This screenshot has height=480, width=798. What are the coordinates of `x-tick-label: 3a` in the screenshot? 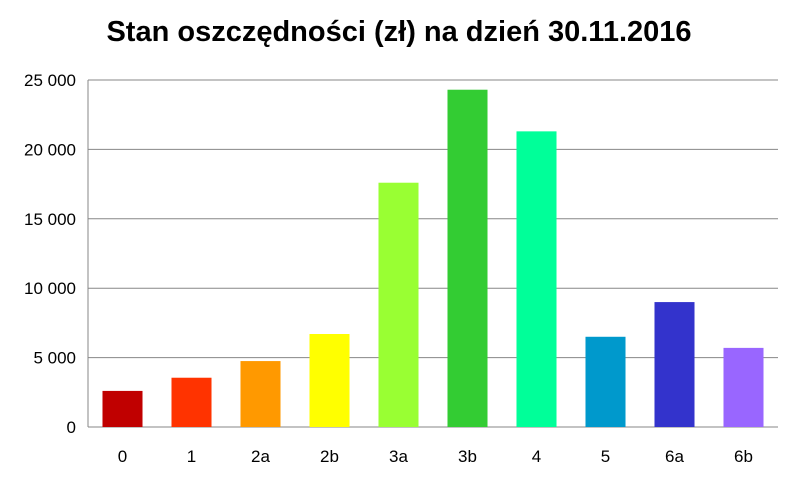 It's located at (398, 456).